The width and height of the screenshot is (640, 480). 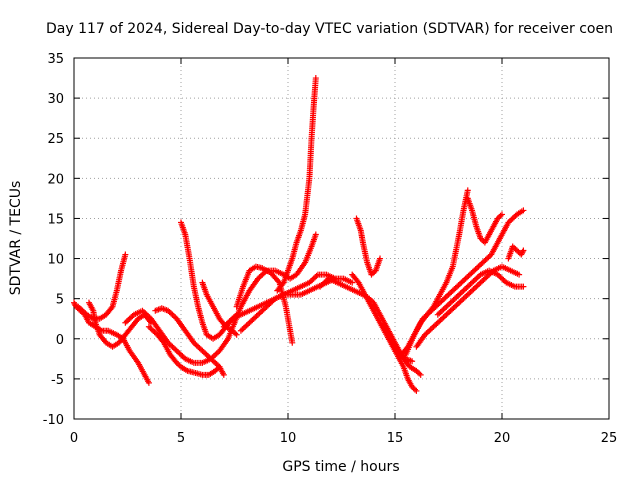 I want to click on series-s12, so click(x=288, y=302).